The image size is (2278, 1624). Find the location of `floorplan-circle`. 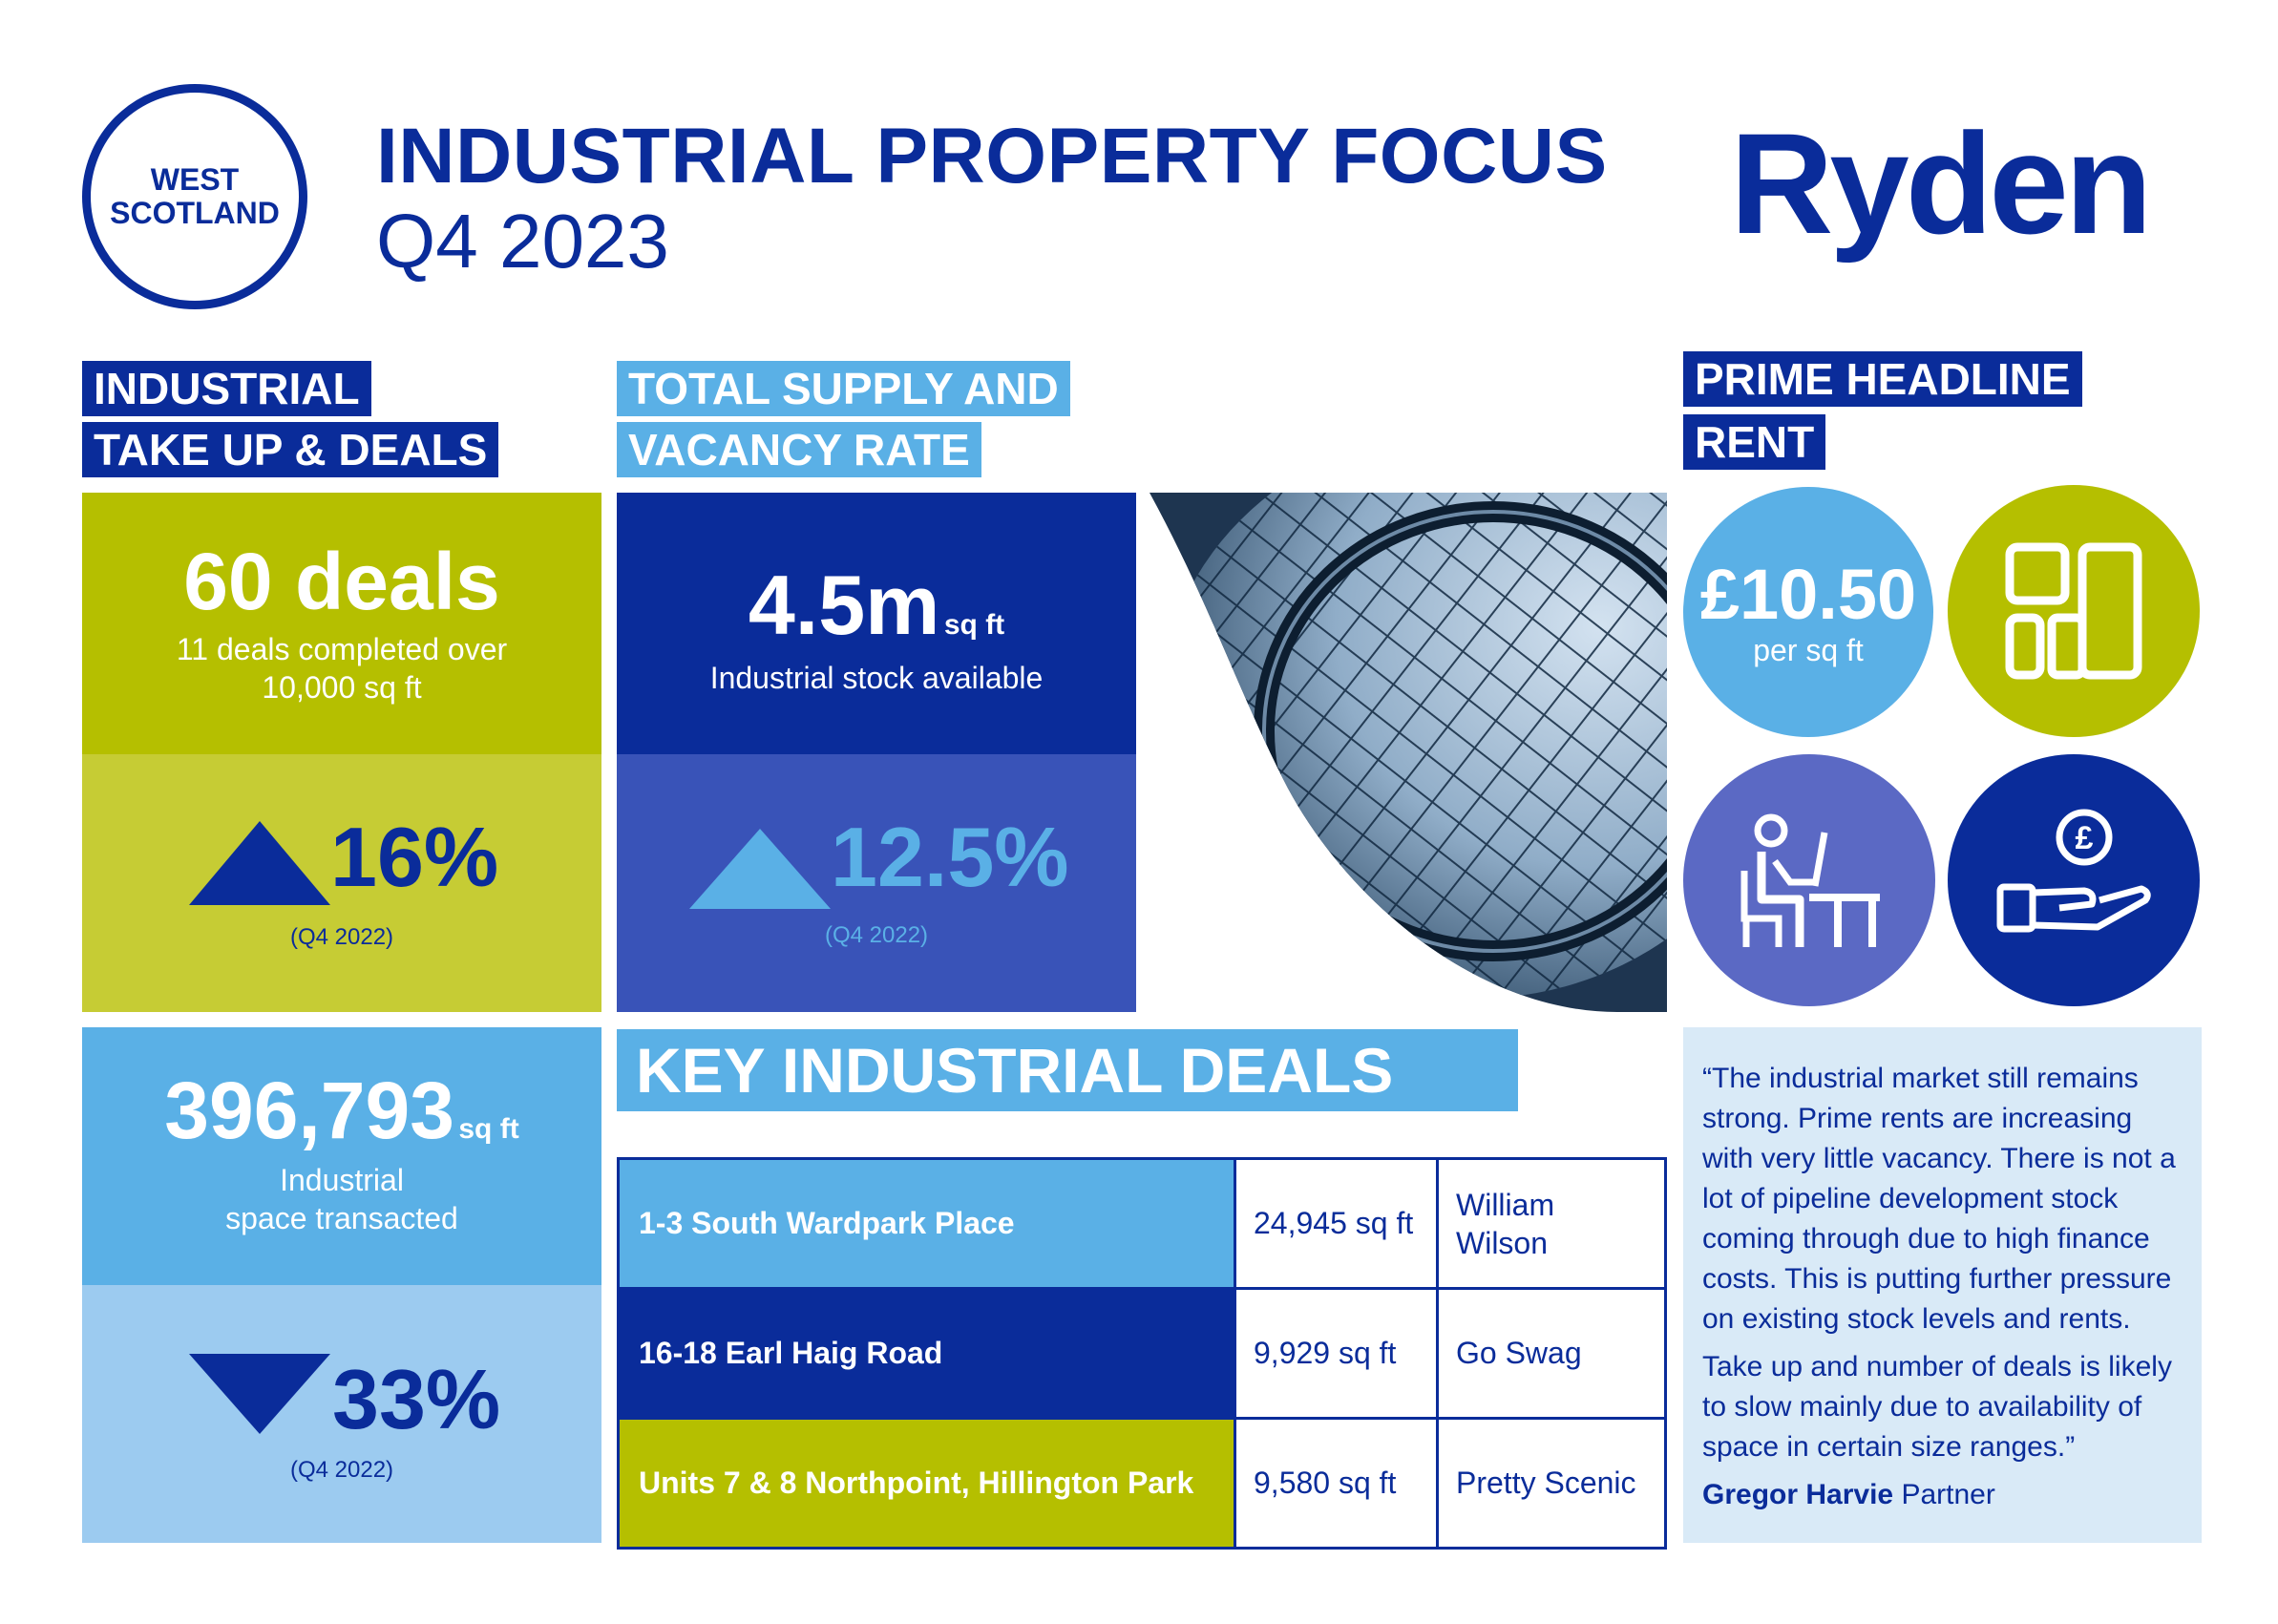

floorplan-circle is located at coordinates (2074, 611).